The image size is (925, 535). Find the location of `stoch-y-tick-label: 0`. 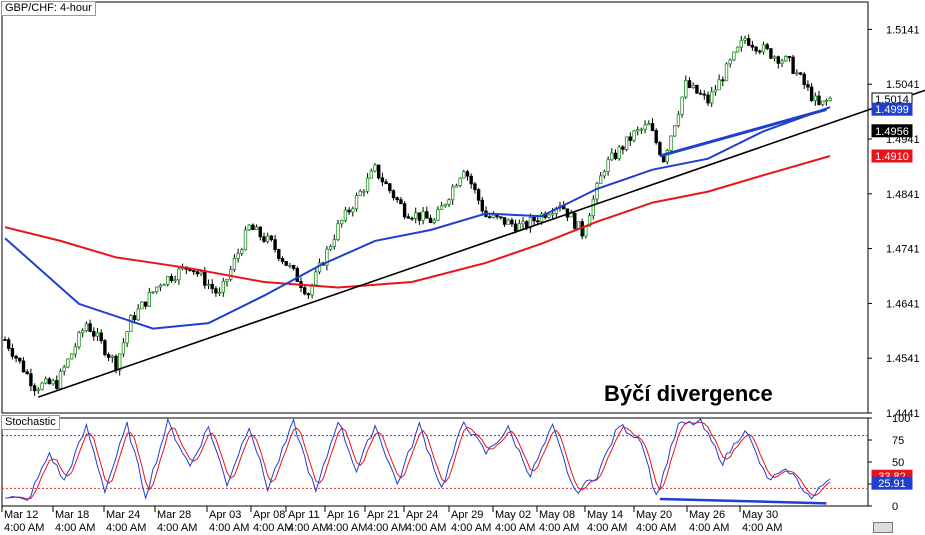

stoch-y-tick-label: 0 is located at coordinates (895, 507).